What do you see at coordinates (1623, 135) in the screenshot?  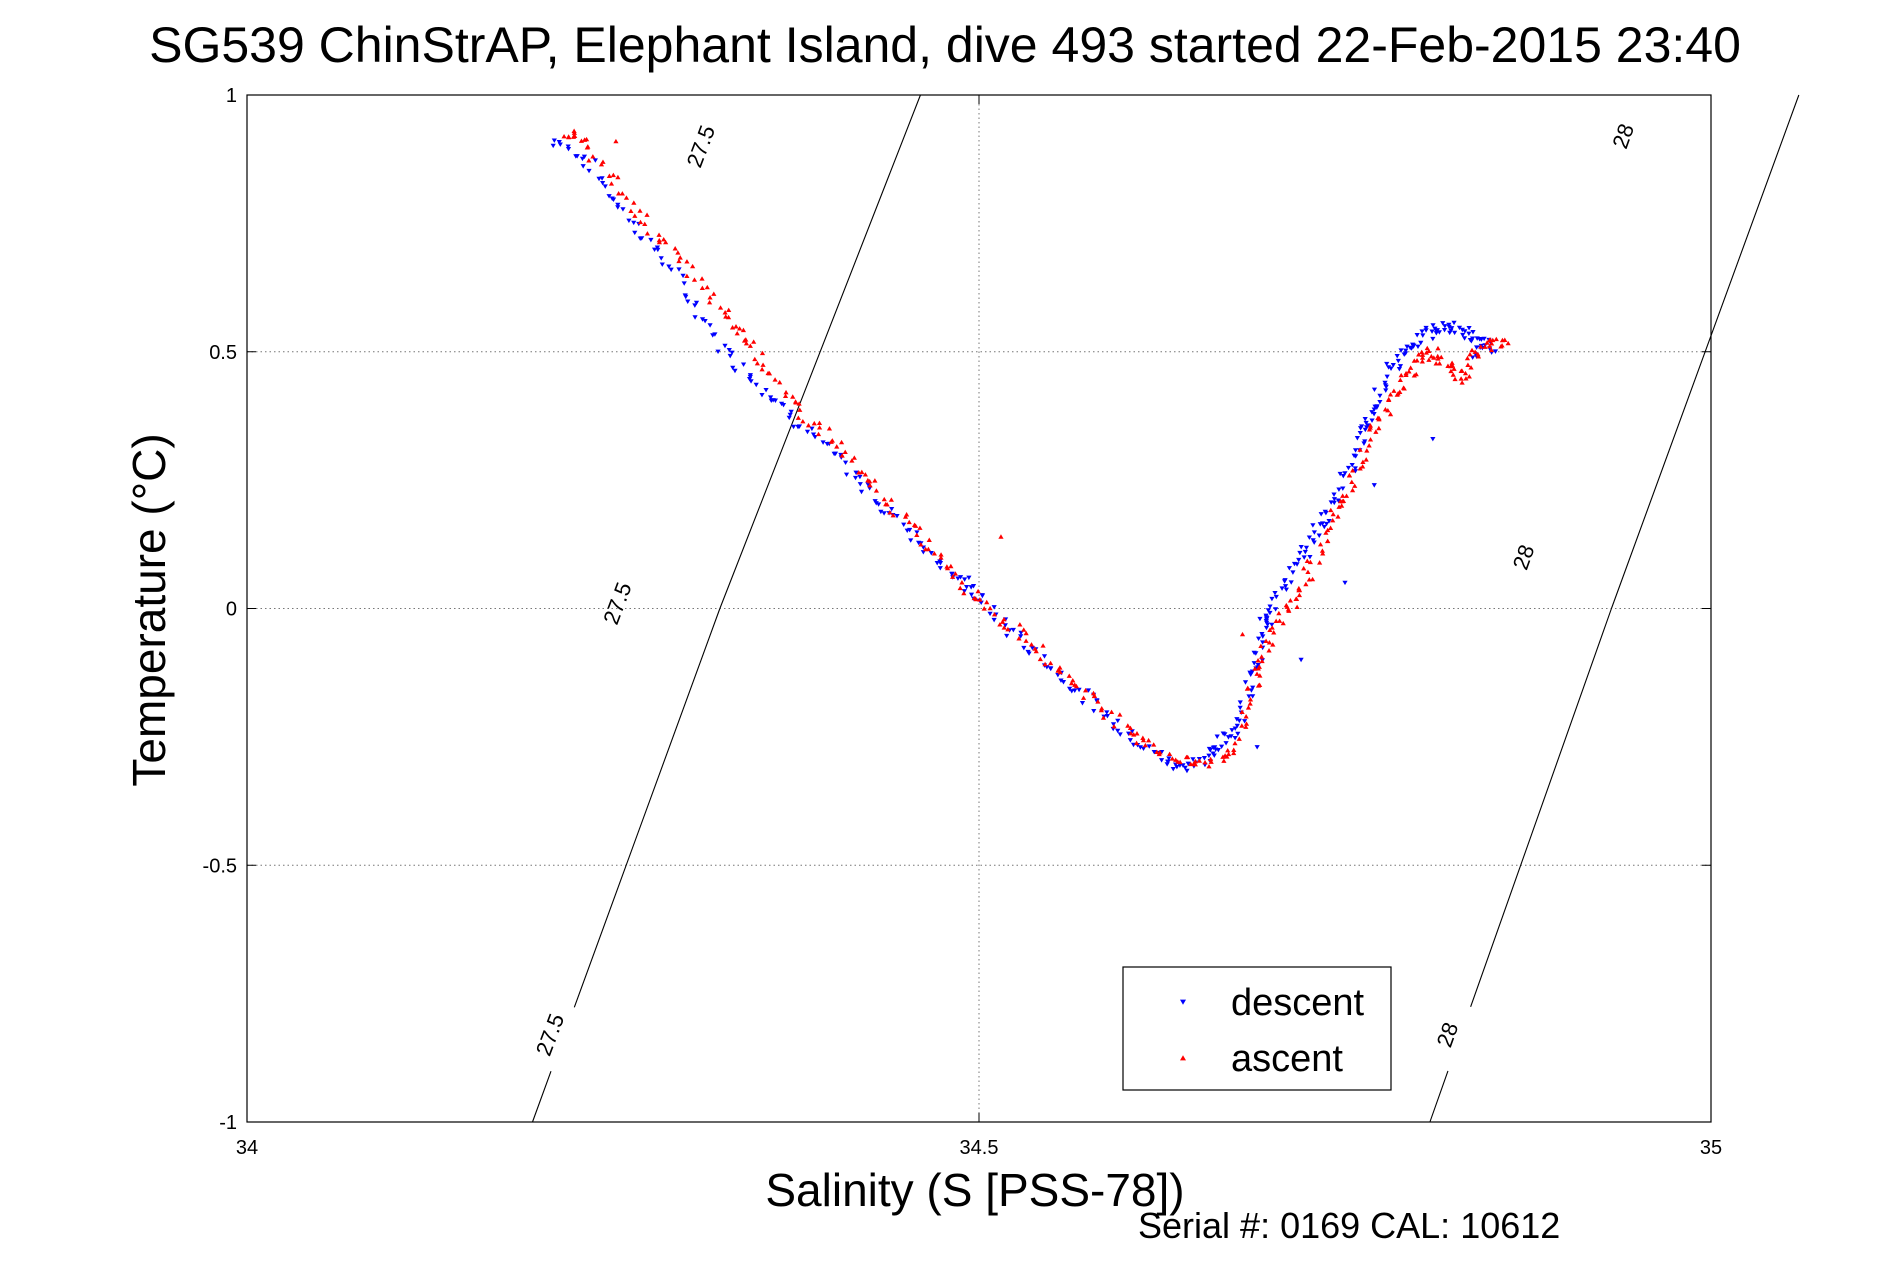 I see `isopycnal-label: 28` at bounding box center [1623, 135].